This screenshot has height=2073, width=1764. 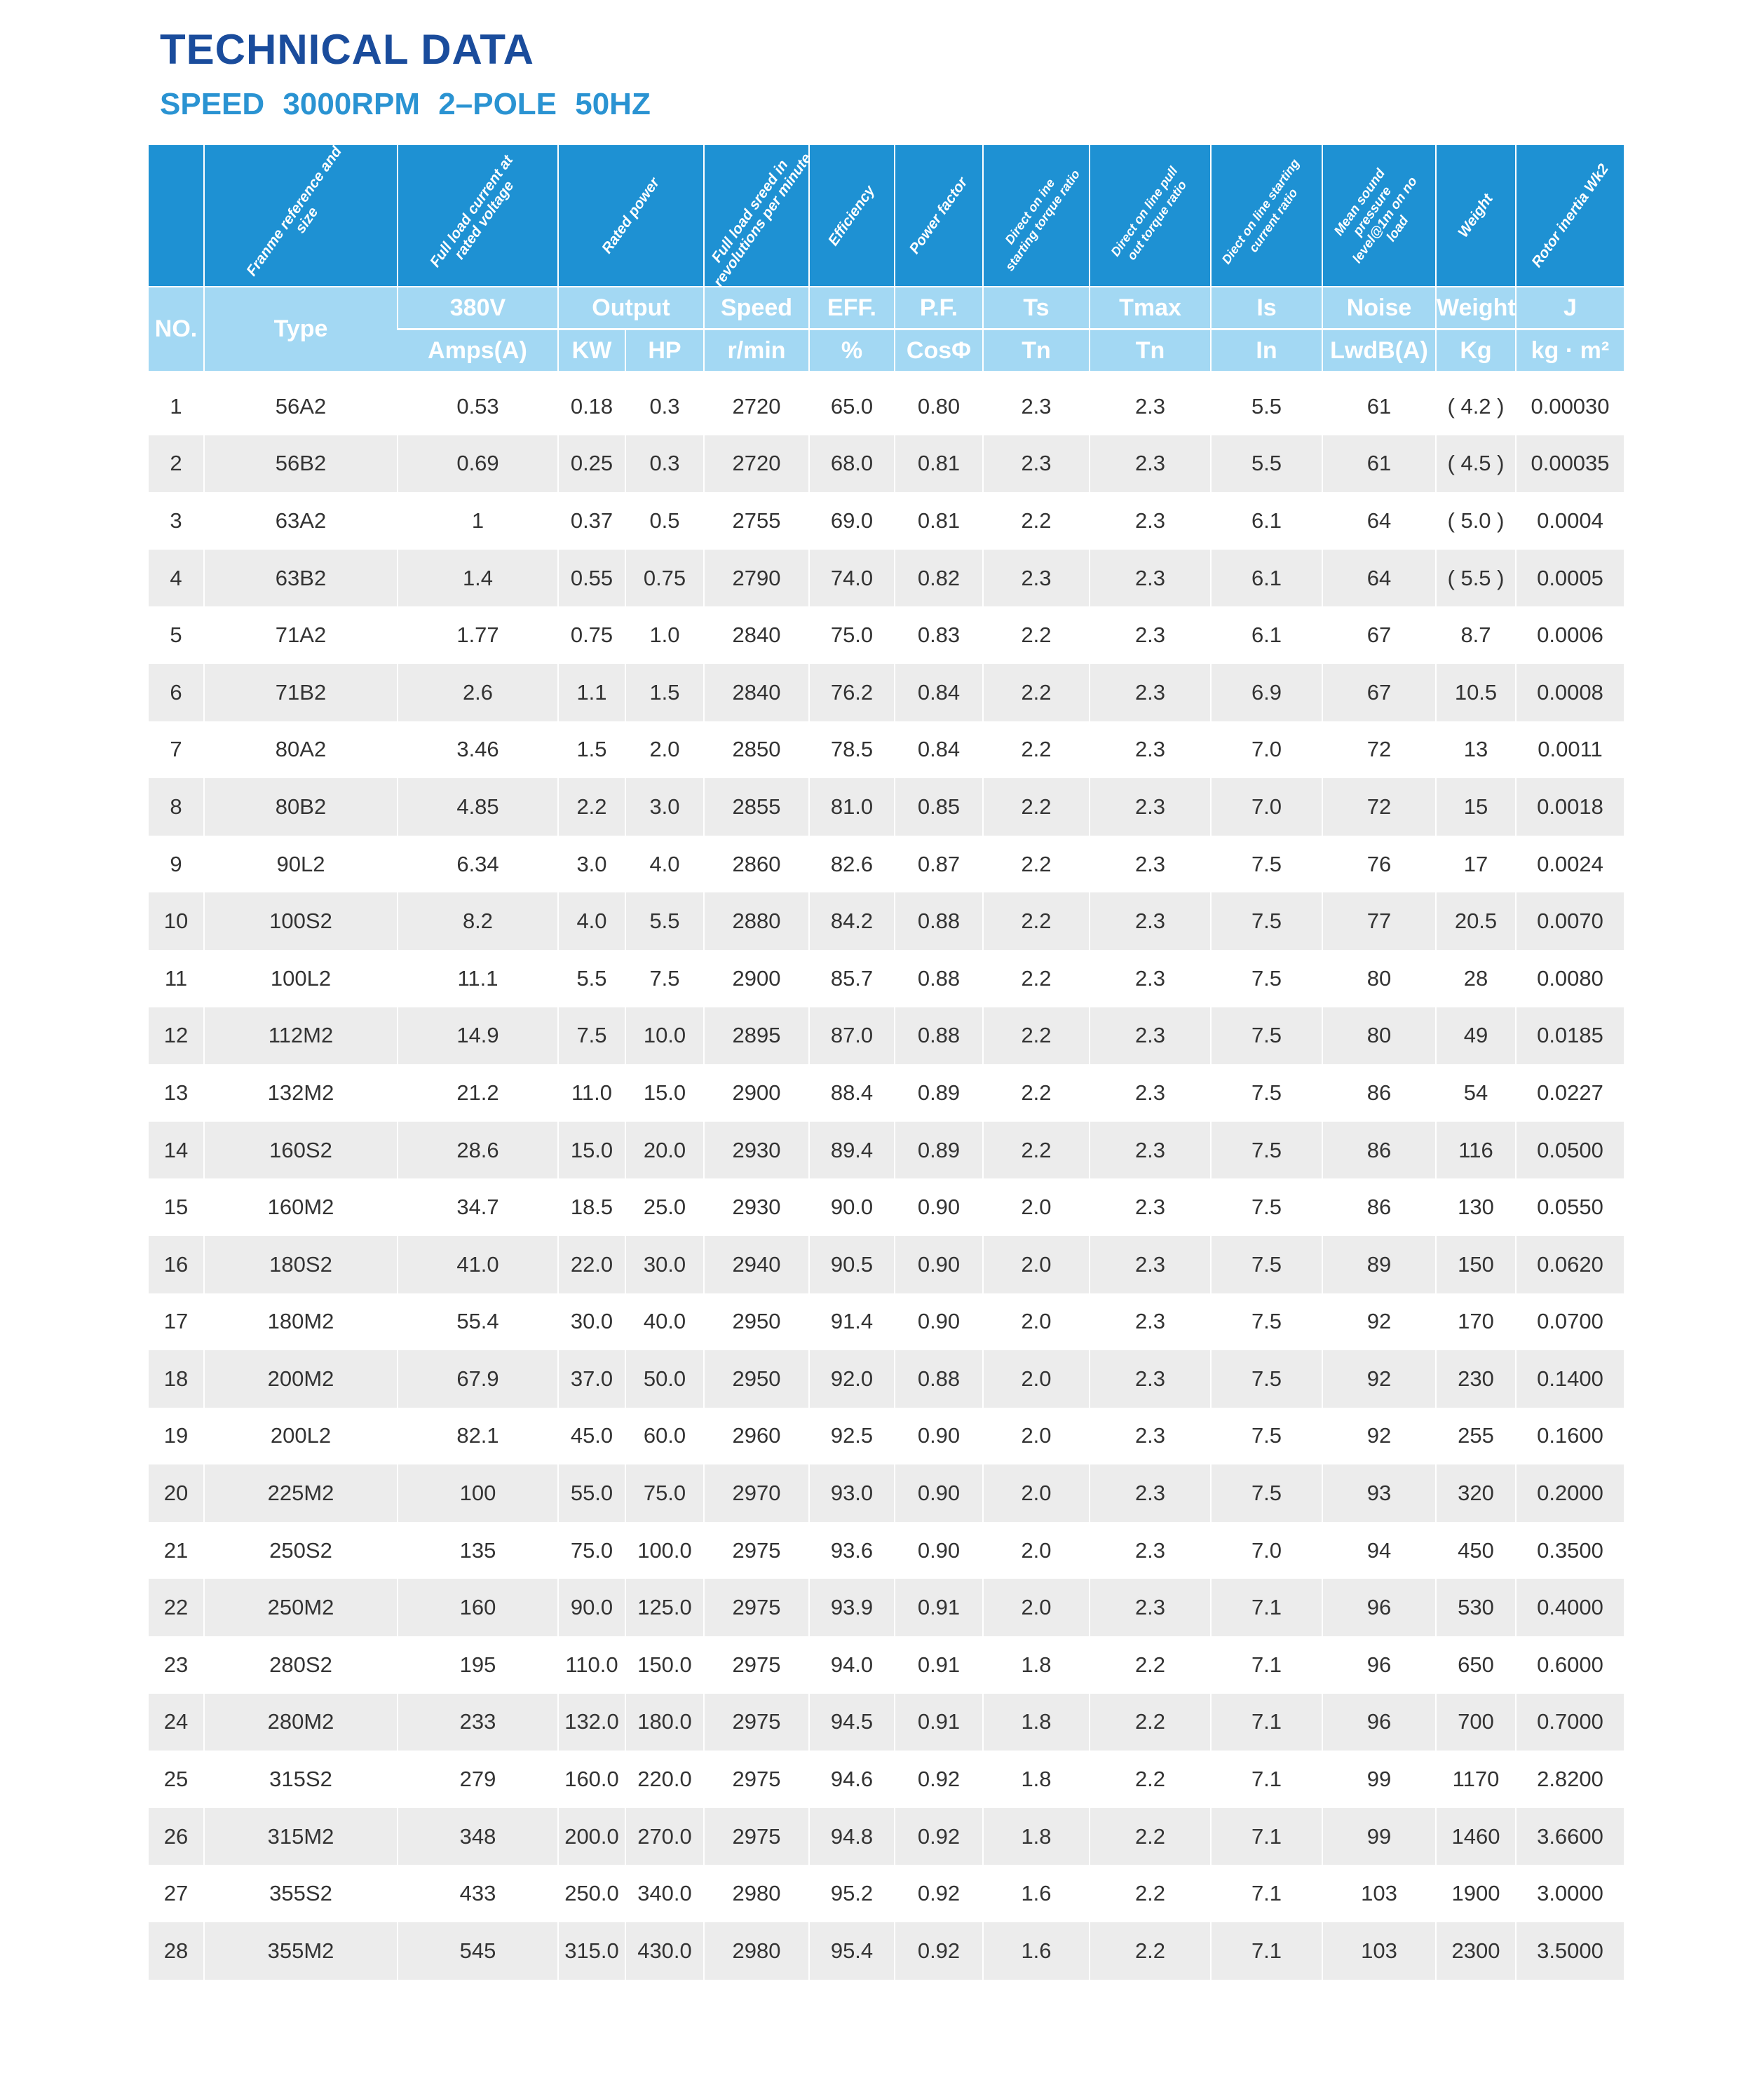 I want to click on header-no: NO., so click(x=177, y=328).